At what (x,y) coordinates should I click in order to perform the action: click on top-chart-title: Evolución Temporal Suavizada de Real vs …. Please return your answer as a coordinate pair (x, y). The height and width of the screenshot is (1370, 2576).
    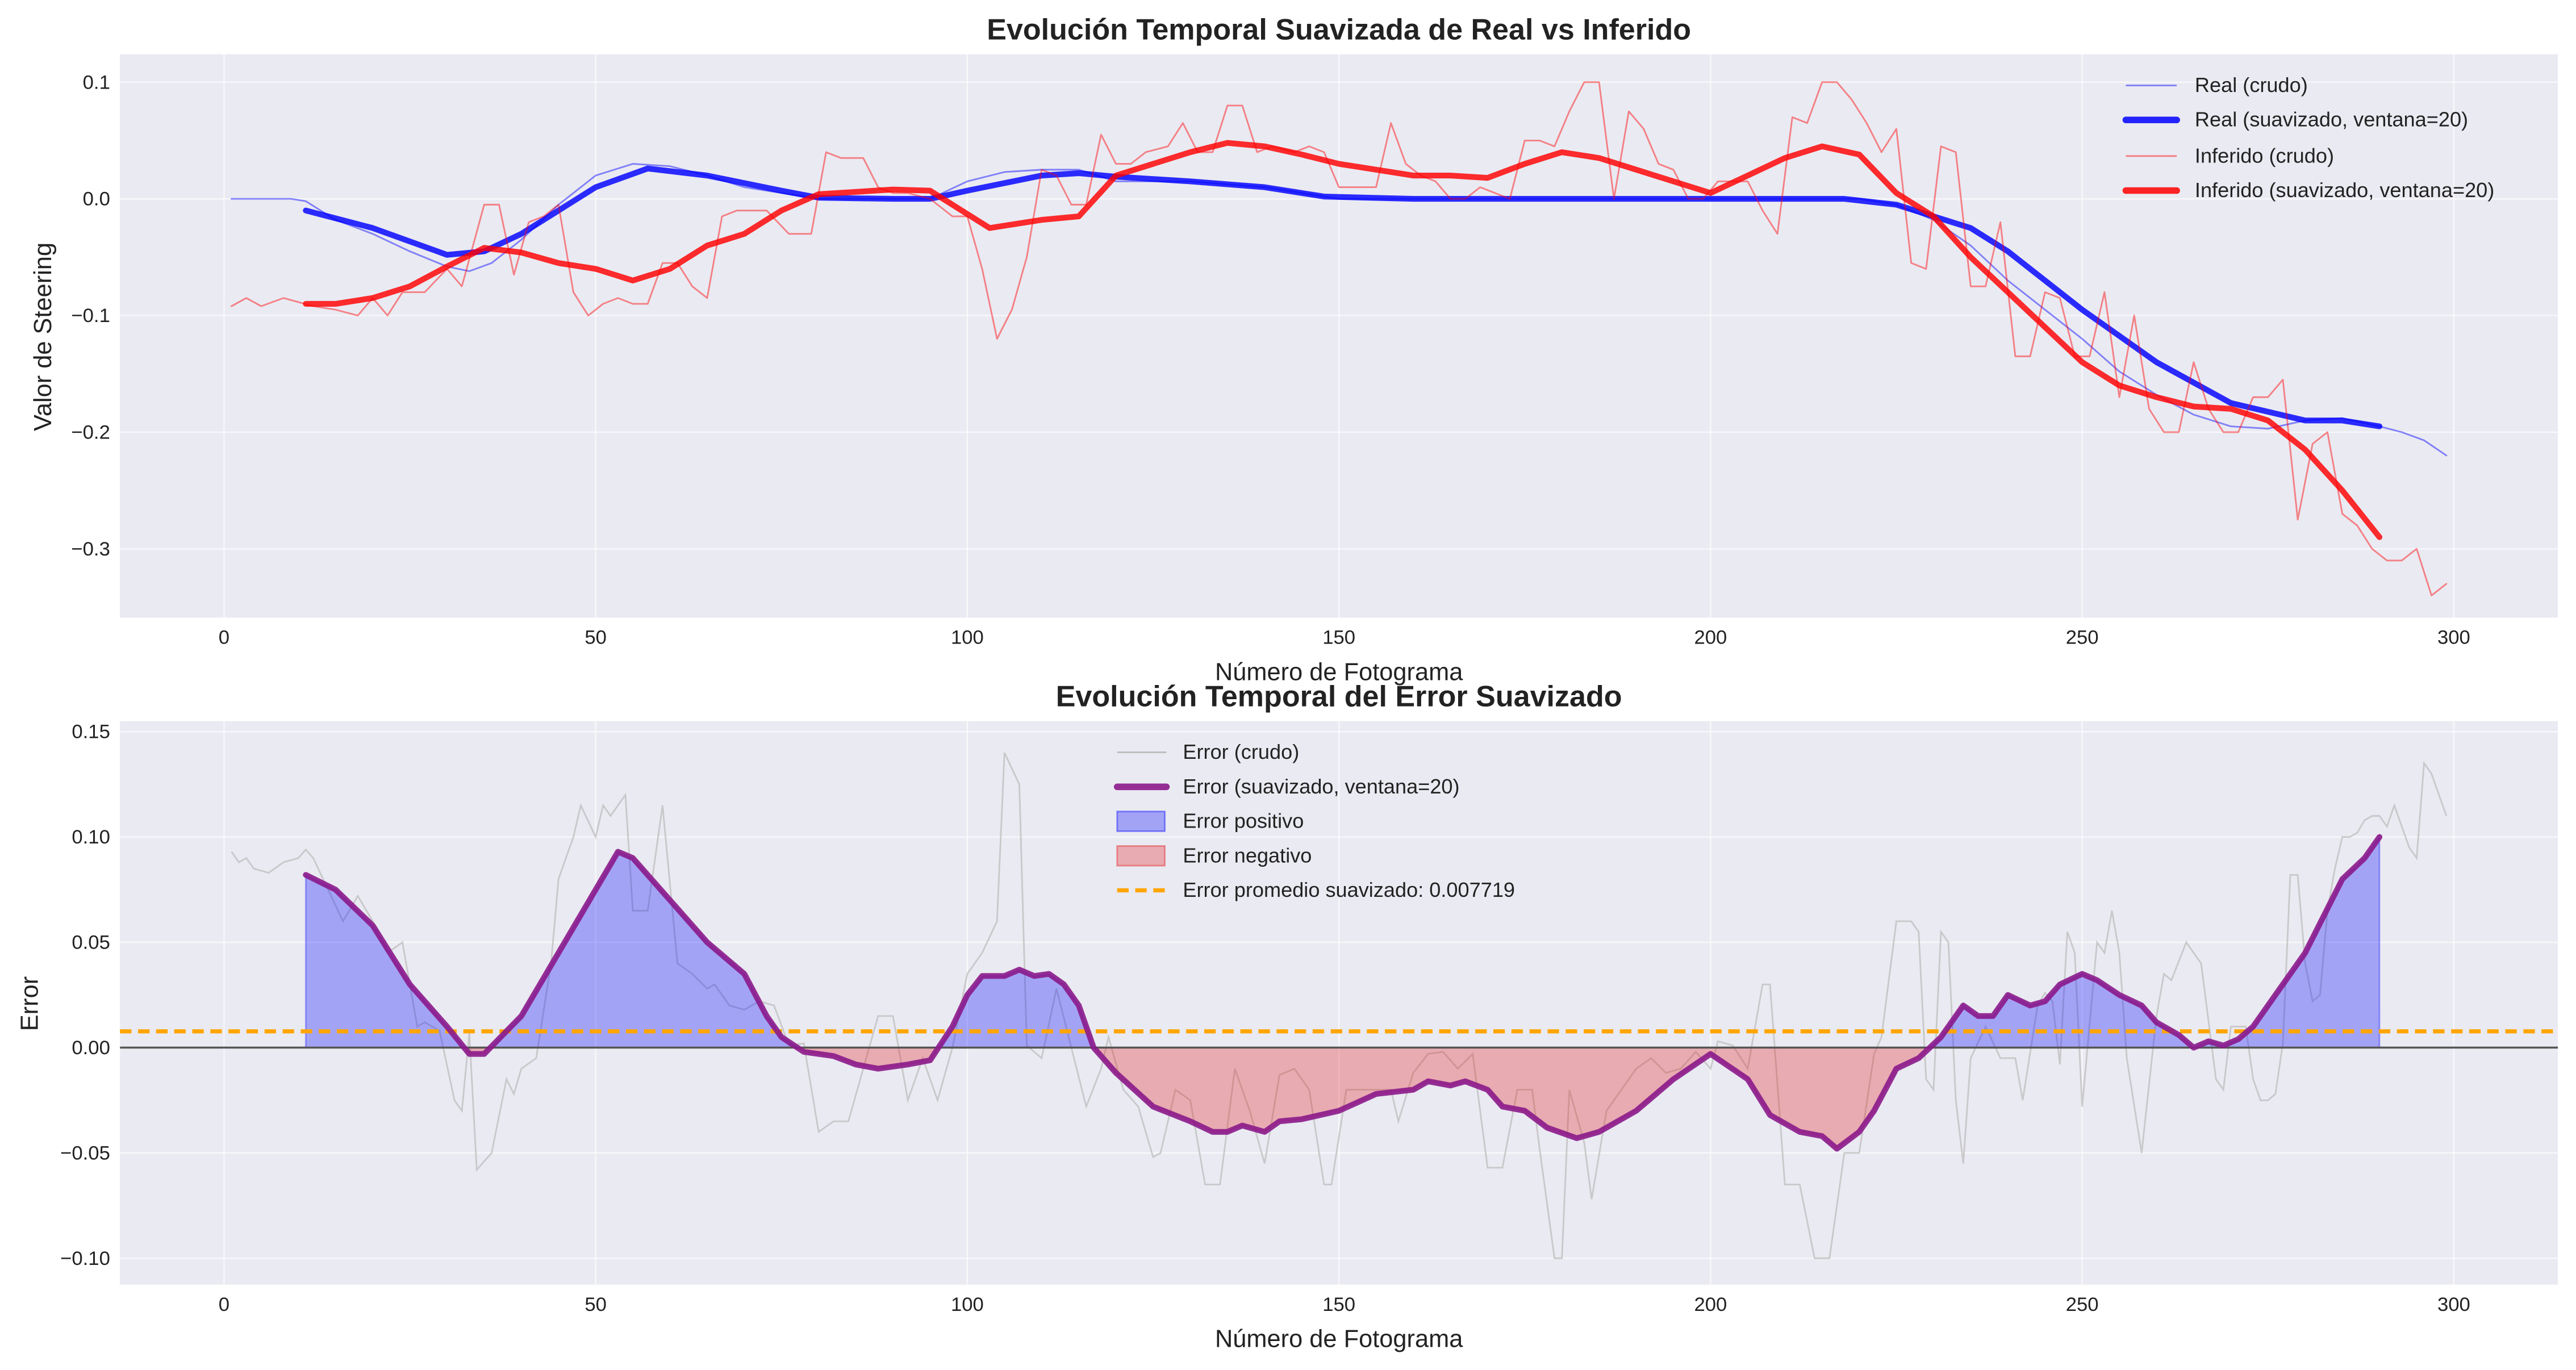
    Looking at the image, I should click on (1339, 29).